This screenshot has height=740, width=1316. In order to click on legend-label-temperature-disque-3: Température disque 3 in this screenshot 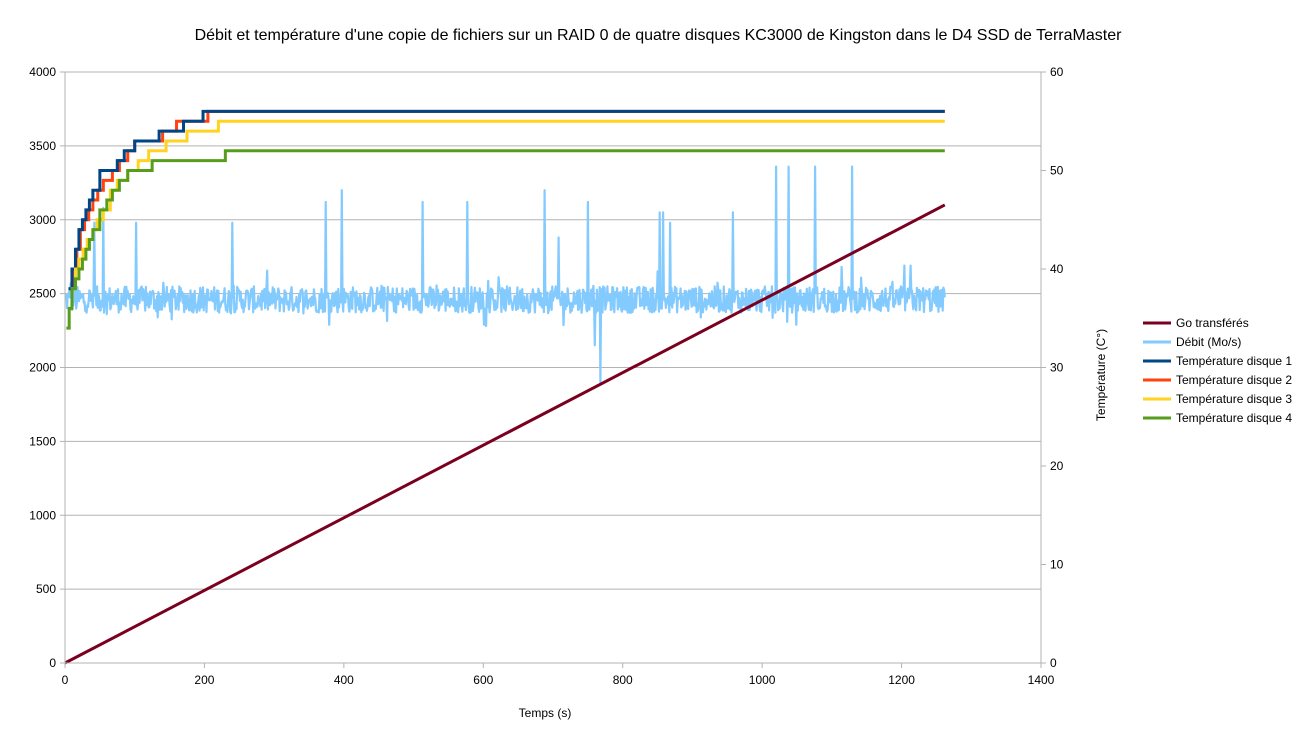, I will do `click(1234, 399)`.